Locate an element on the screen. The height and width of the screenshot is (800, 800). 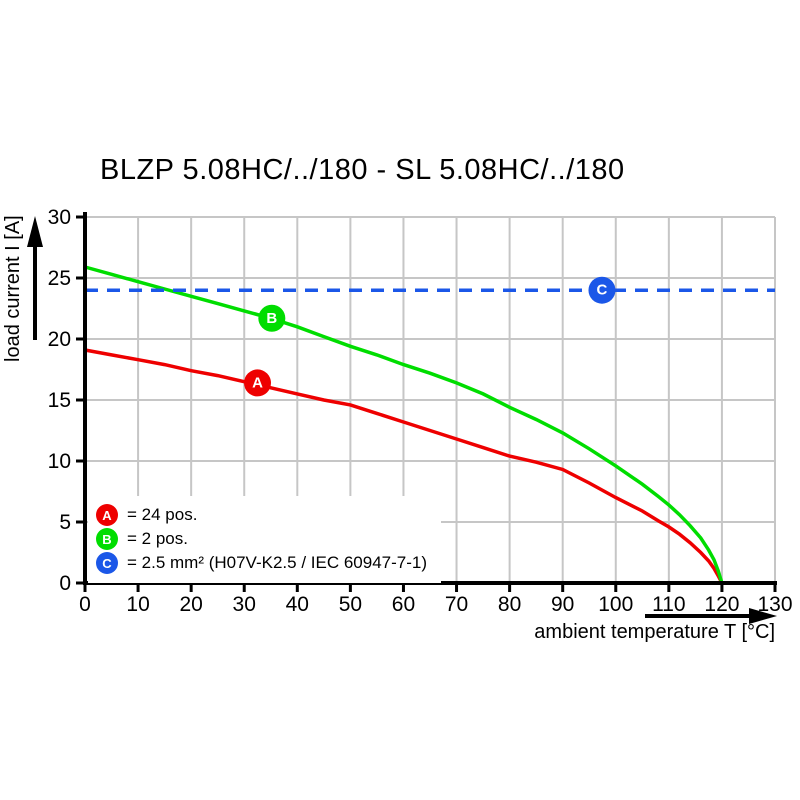
series-a-badge-icon: A is located at coordinates (107, 515).